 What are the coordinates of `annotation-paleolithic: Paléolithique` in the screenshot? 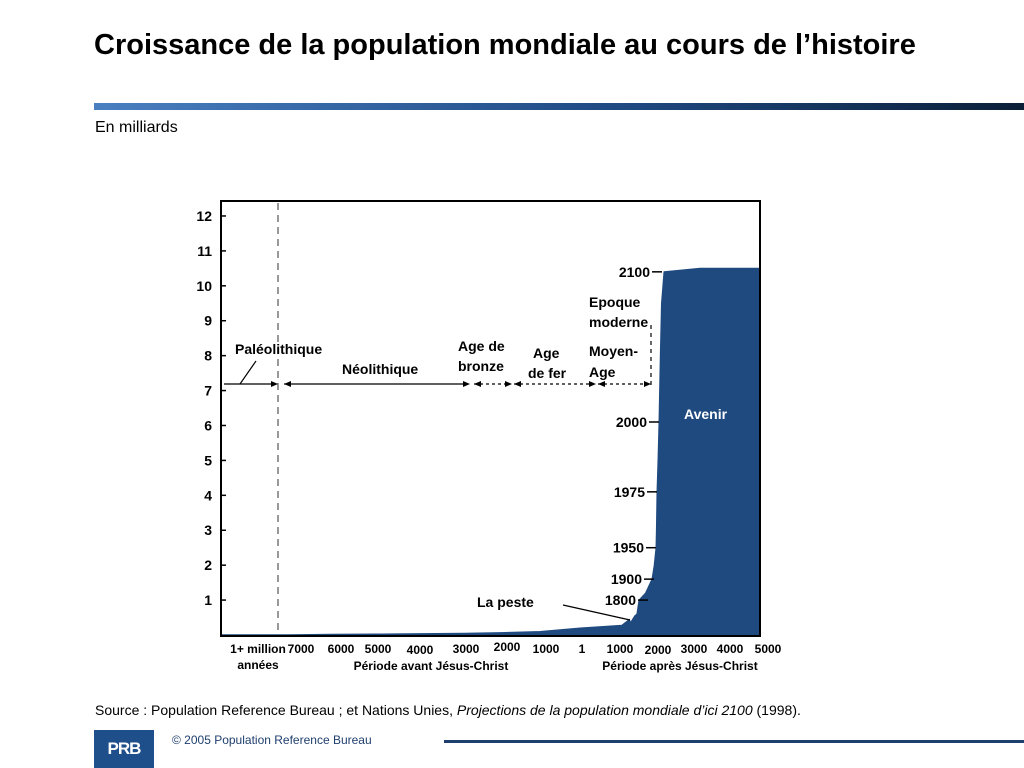 It's located at (278, 349).